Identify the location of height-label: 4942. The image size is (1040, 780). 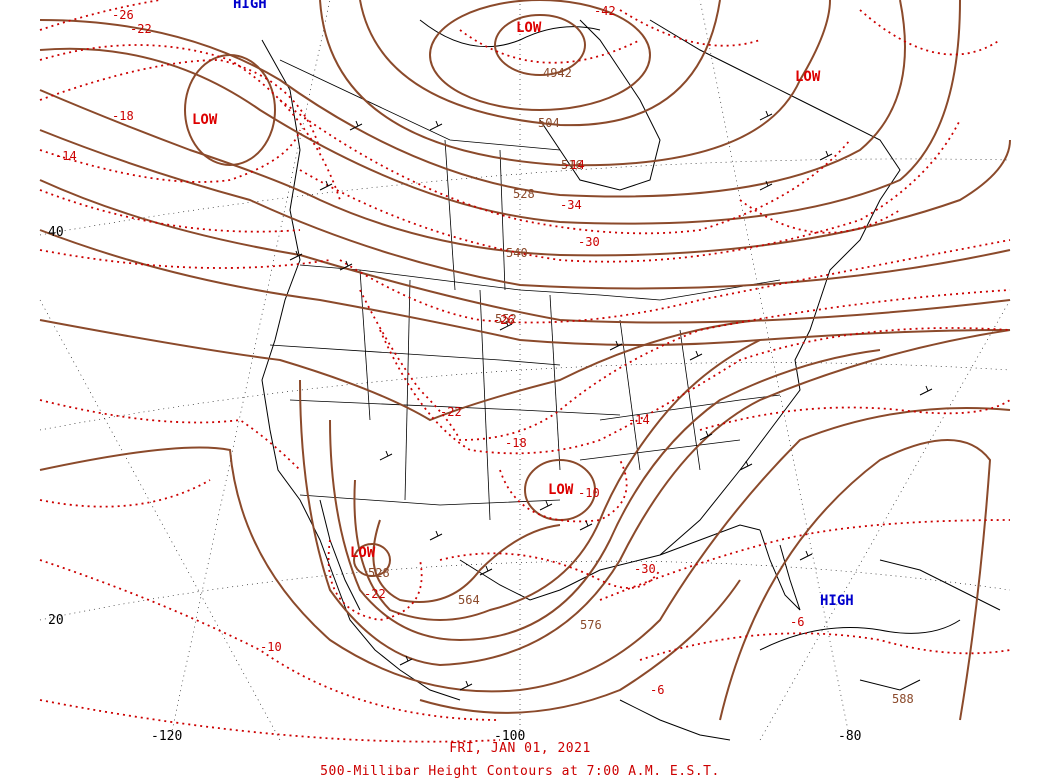
(557, 73).